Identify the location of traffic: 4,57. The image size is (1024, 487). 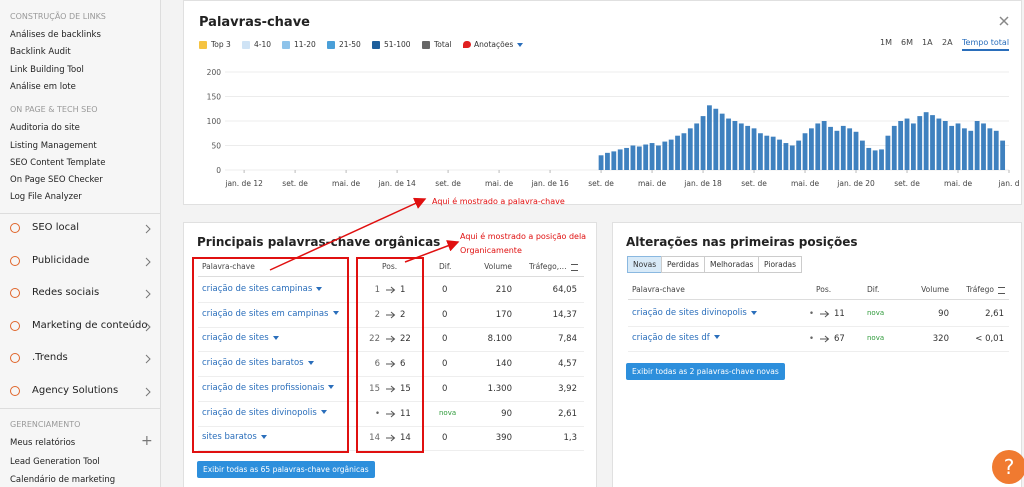
(567, 364).